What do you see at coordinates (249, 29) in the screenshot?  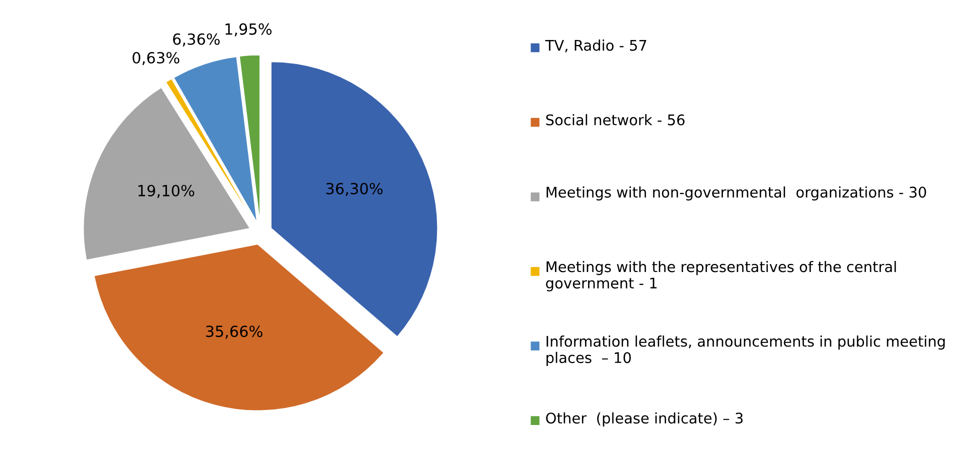 I see `data-label: 1,95%` at bounding box center [249, 29].